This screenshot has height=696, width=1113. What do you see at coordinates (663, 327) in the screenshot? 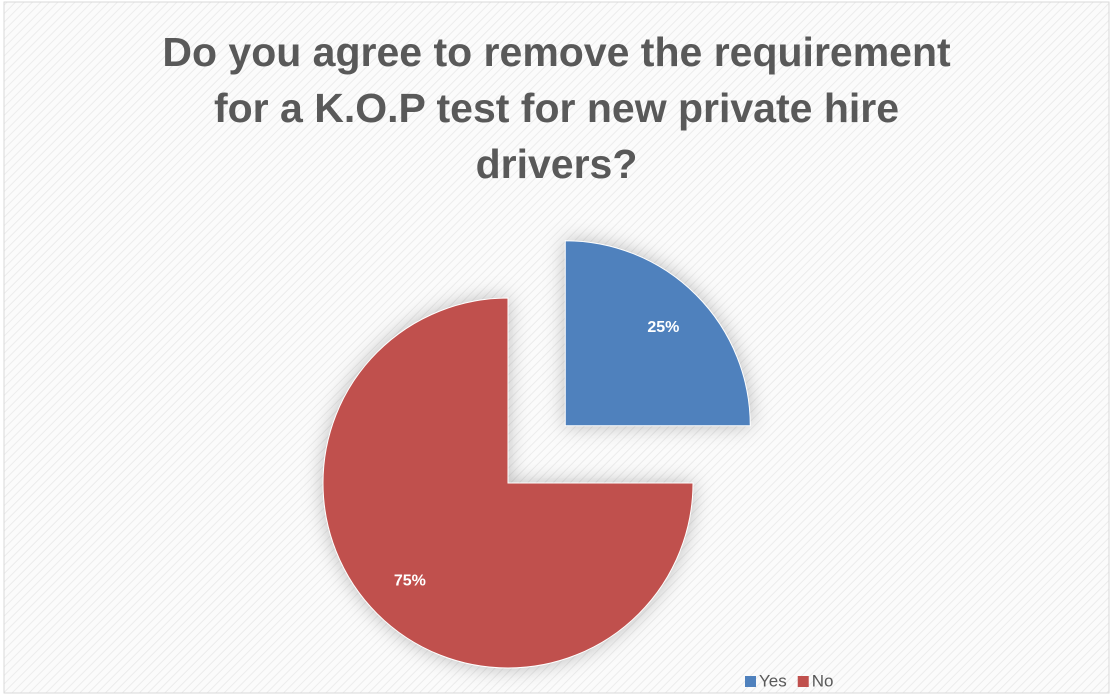
I see `data-label: 25%` at bounding box center [663, 327].